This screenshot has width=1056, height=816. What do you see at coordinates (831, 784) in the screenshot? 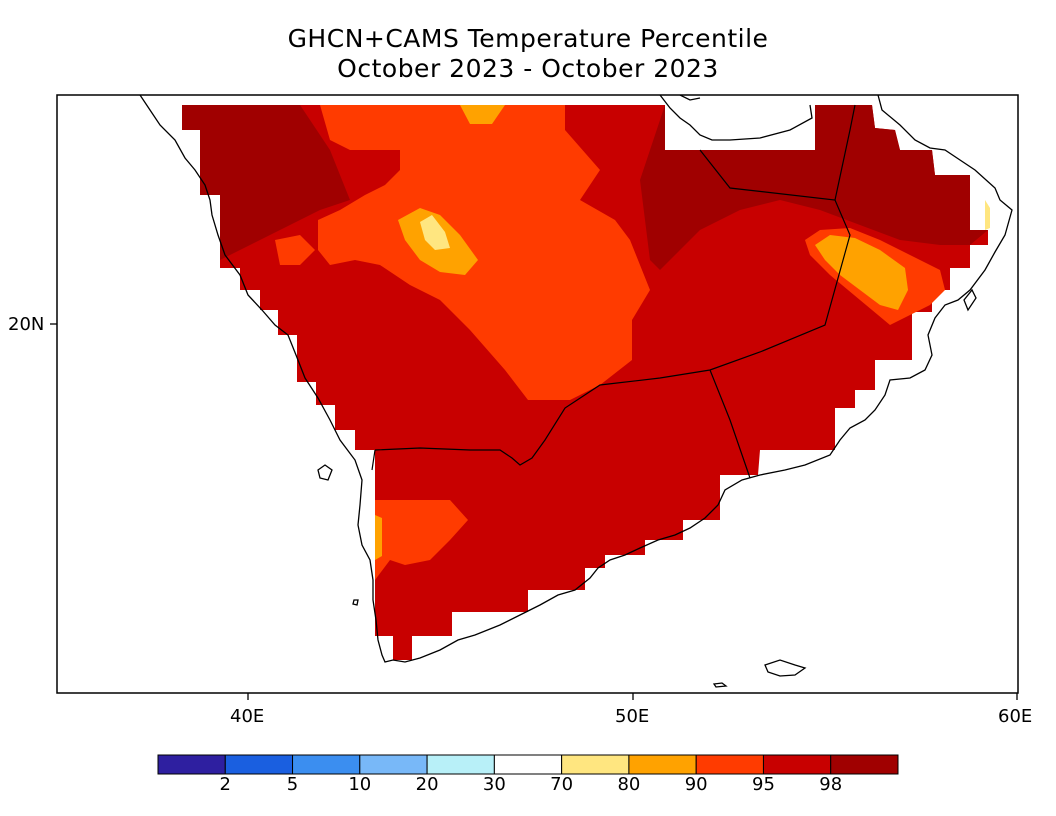
I see `colorbar-label: 98` at bounding box center [831, 784].